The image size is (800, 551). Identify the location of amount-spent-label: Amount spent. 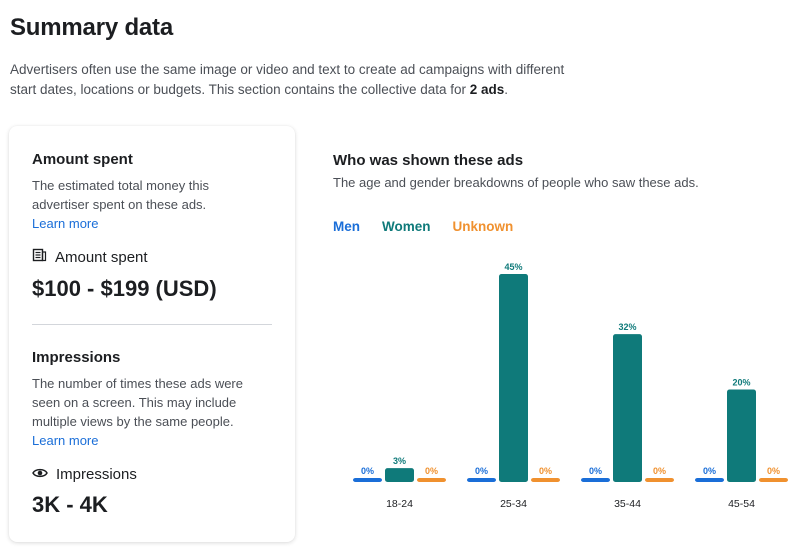
(90, 257).